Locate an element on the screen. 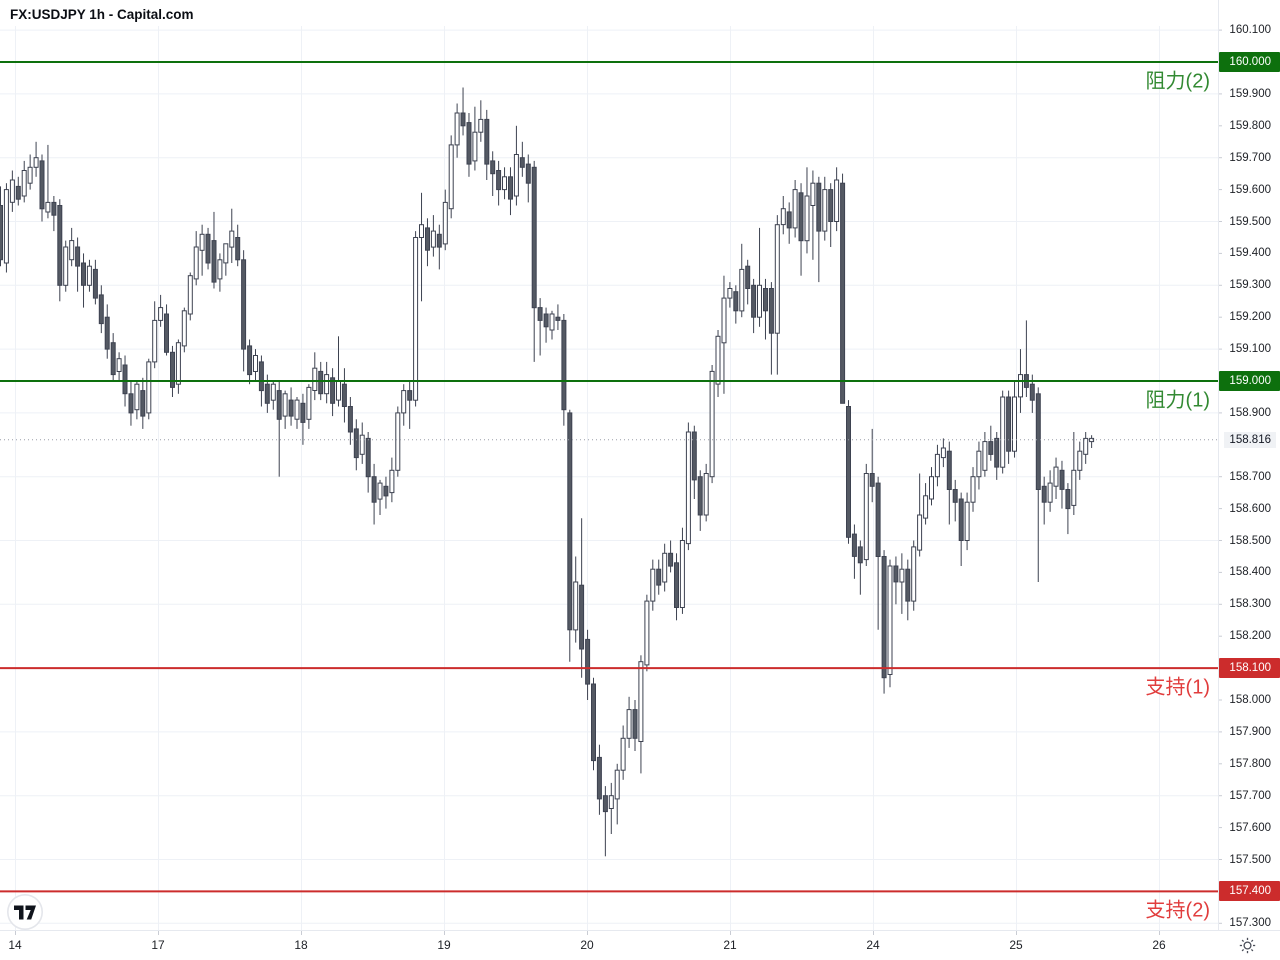 The height and width of the screenshot is (960, 1280). resistance-price-badge: 159.000 is located at coordinates (1249, 381).